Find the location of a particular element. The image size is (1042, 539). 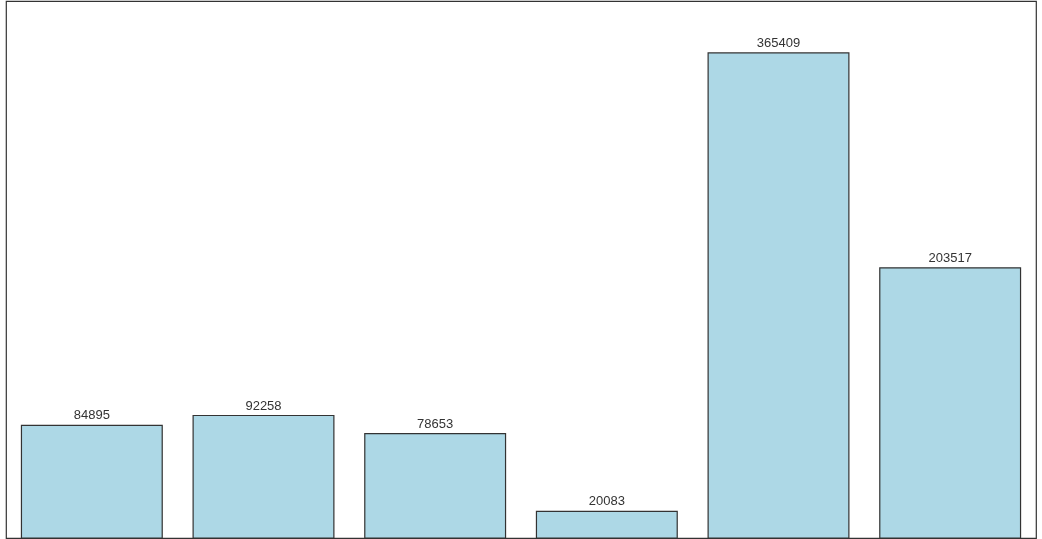

data-label: 84895 is located at coordinates (91, 415).